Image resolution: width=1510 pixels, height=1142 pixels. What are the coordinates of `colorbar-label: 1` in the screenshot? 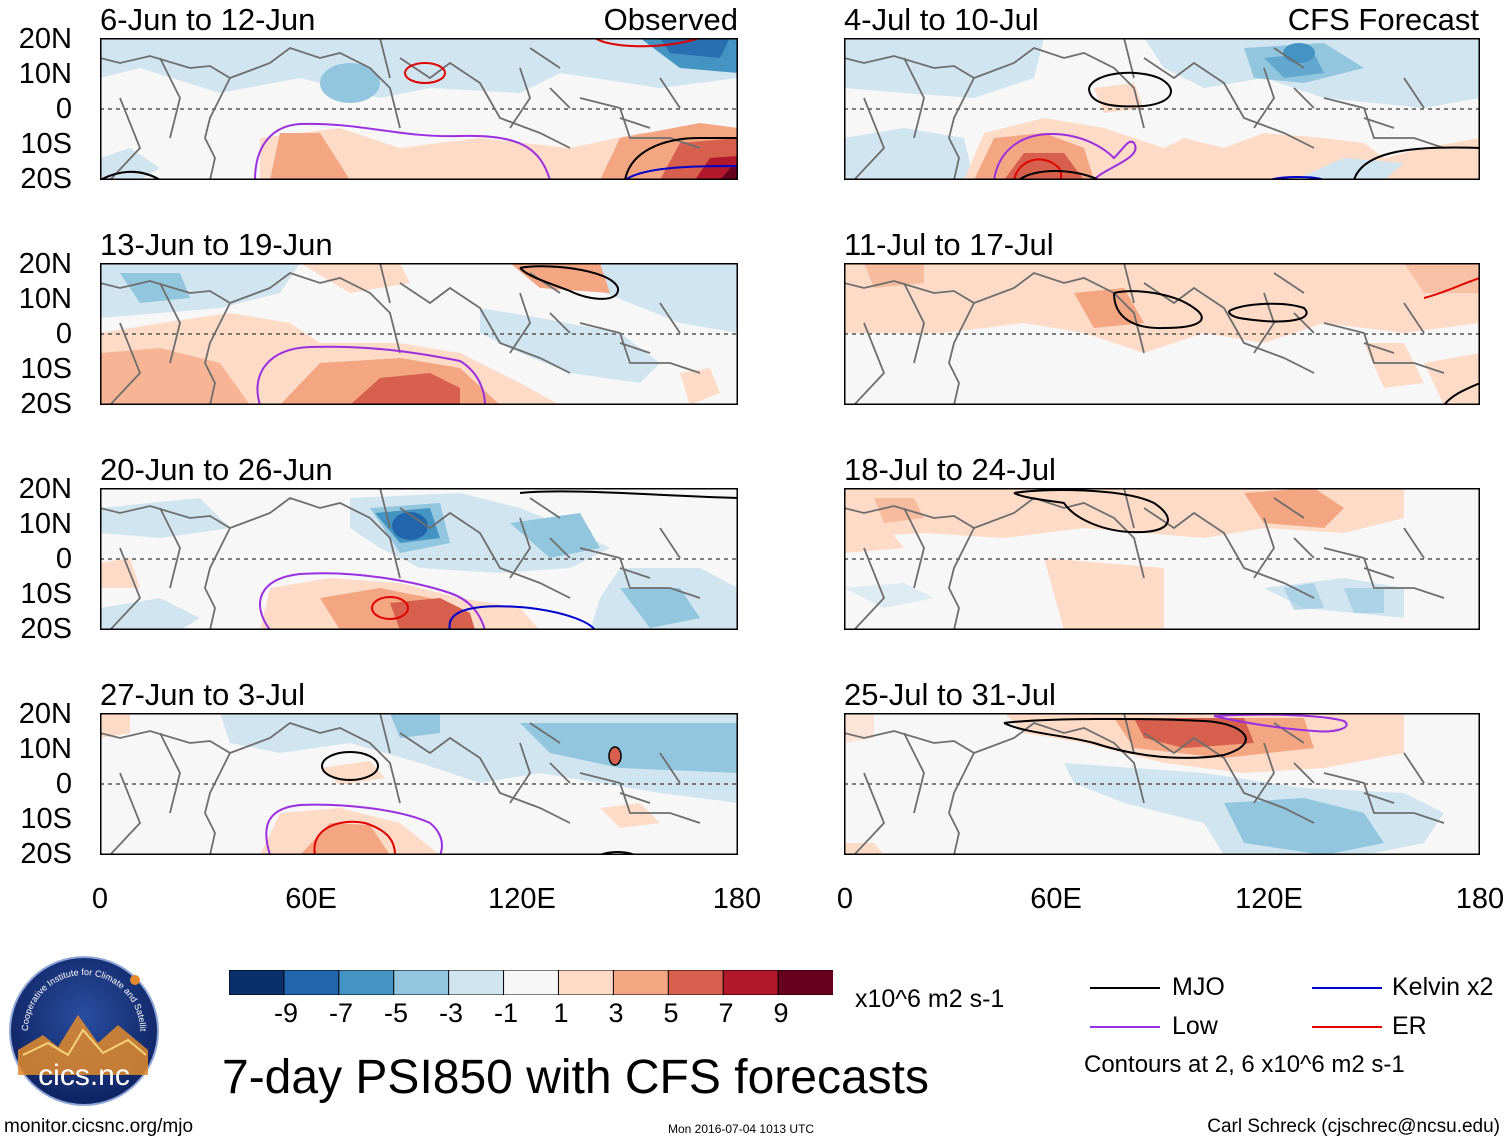 It's located at (561, 1013).